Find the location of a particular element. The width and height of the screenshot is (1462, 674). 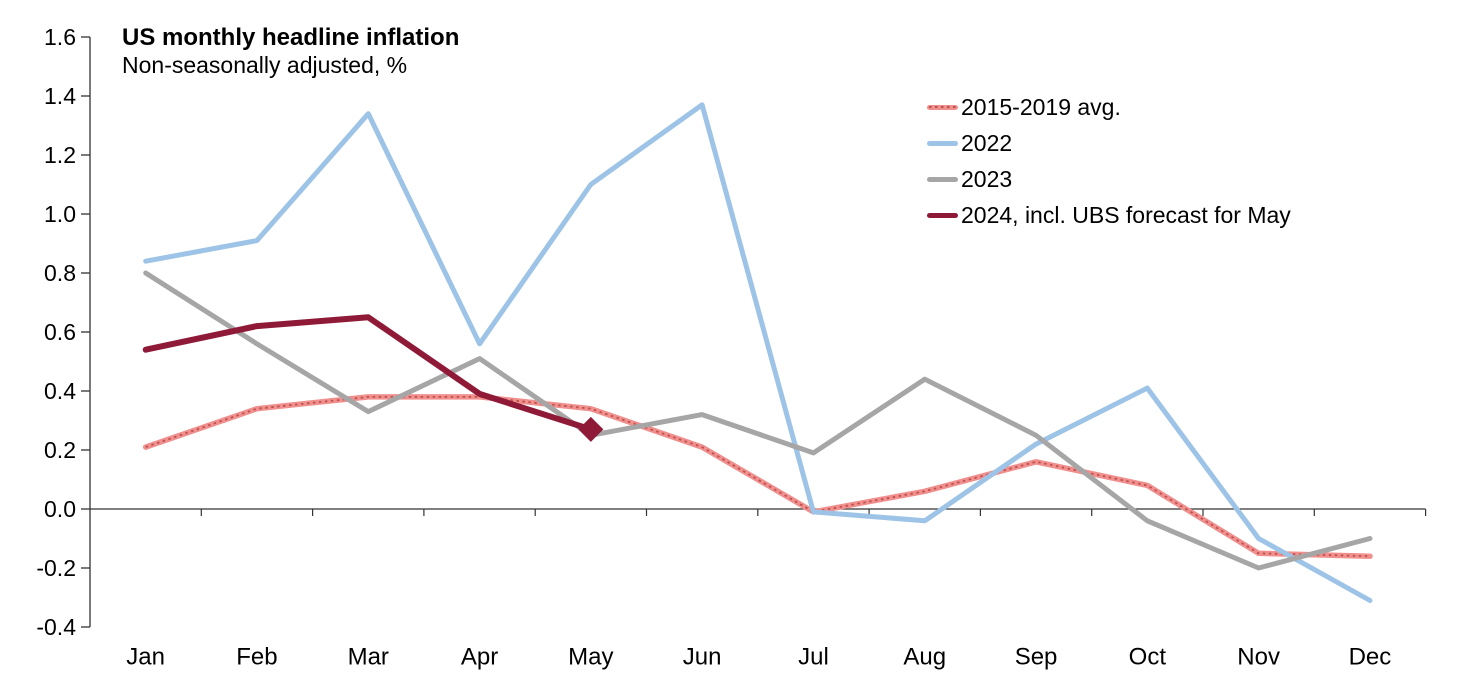

y-axis-tick-label: 0.2 is located at coordinates (60, 450).